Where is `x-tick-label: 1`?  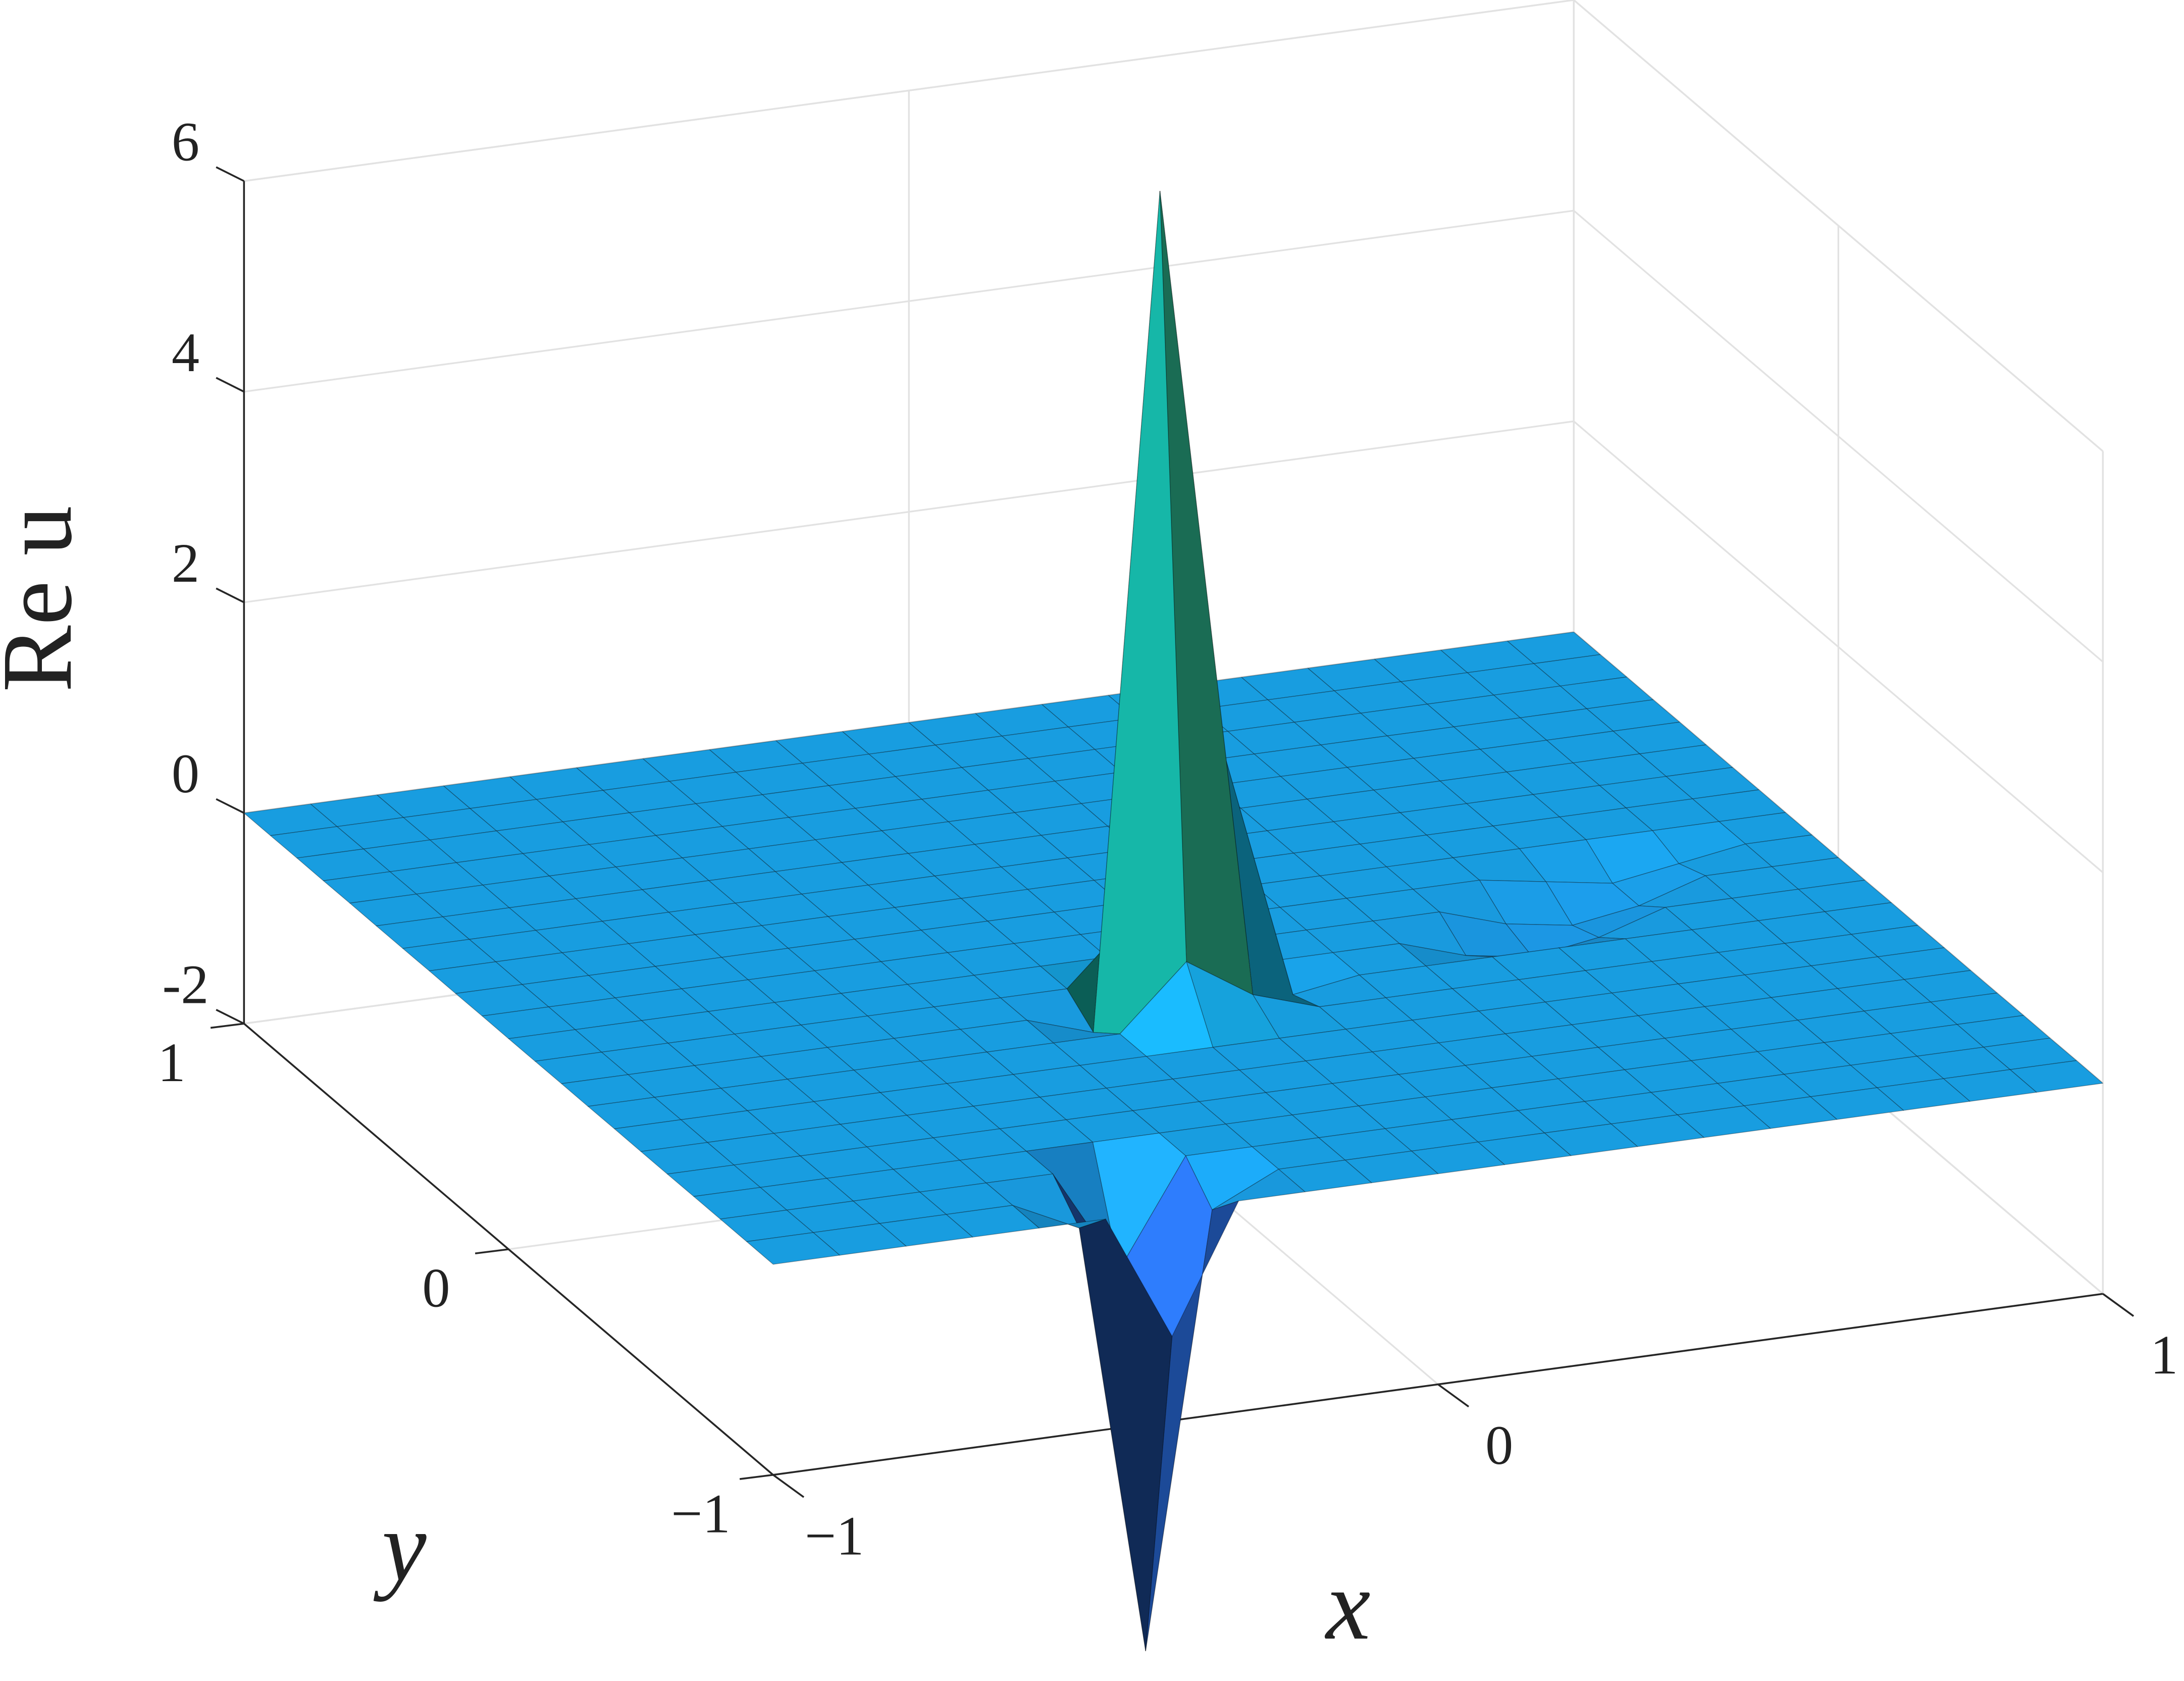 x-tick-label: 1 is located at coordinates (2164, 1355).